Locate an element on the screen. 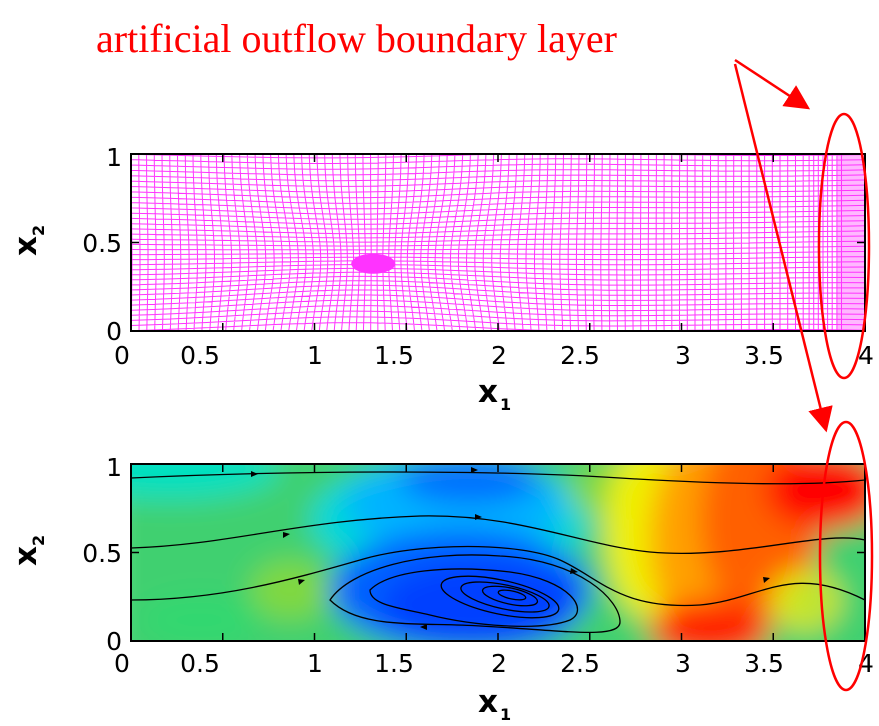 This screenshot has height=726, width=879. streamline-upper is located at coordinates (498, 535).